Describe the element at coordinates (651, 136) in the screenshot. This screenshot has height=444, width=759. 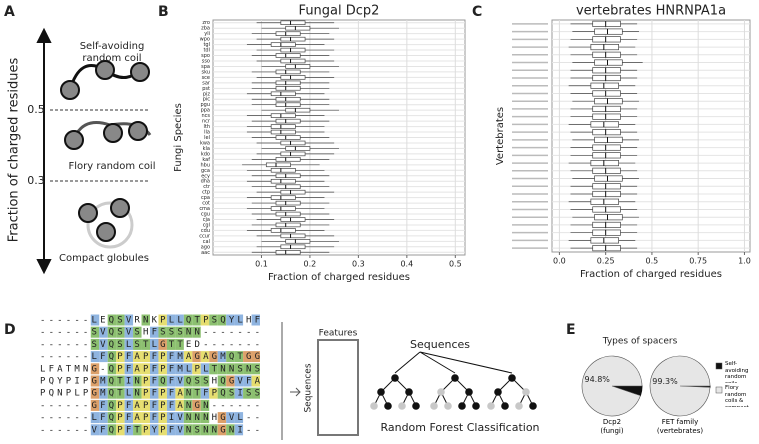
I see `plot-area` at that location.